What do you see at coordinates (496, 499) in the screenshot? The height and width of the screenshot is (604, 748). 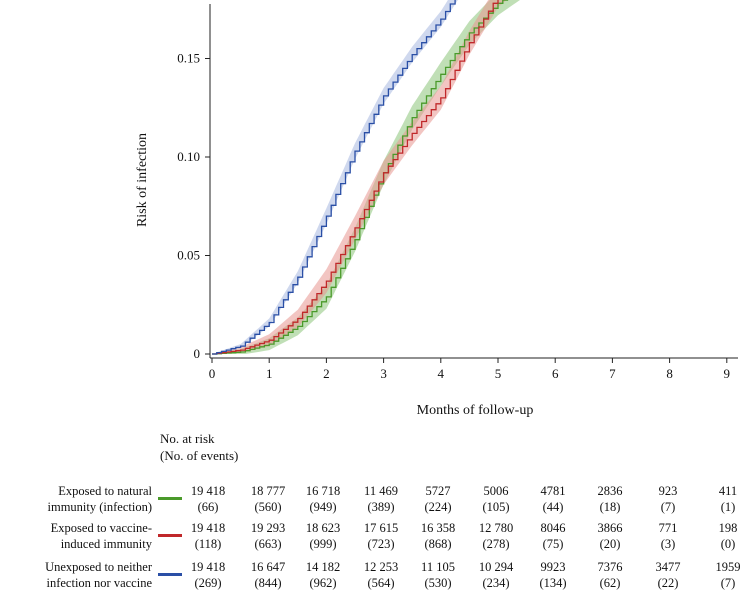 I see `risk-cell: 5006 (105)` at bounding box center [496, 499].